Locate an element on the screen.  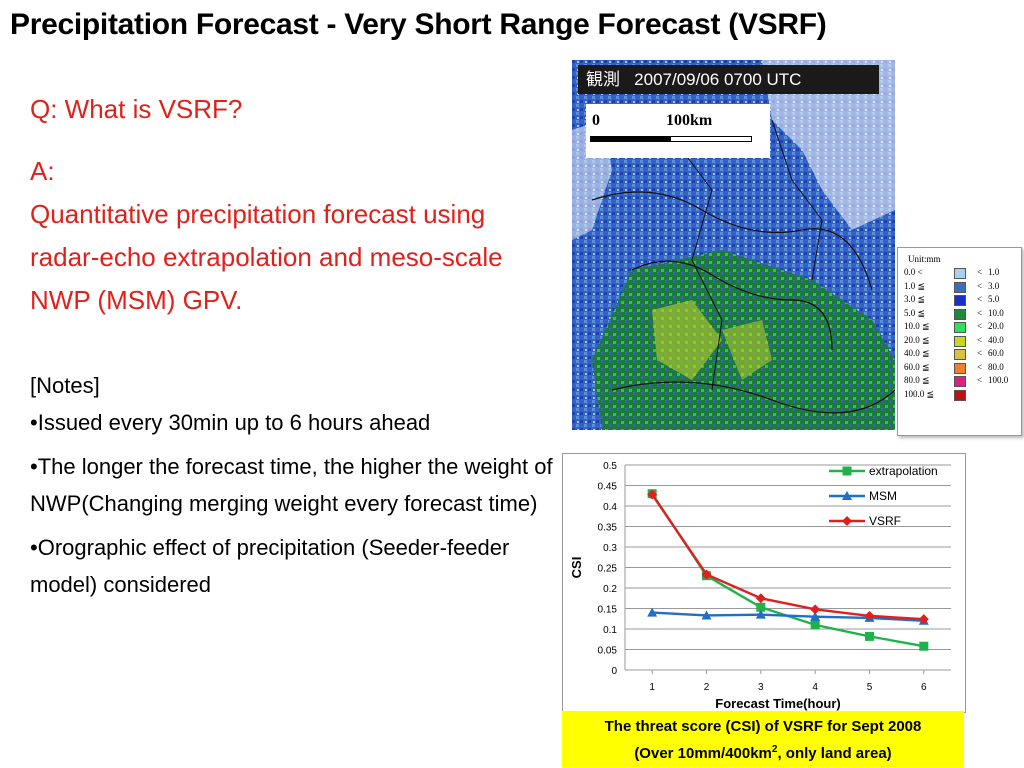
legend-row: 40.0 ≦ <60.0 is located at coordinates (959, 354).